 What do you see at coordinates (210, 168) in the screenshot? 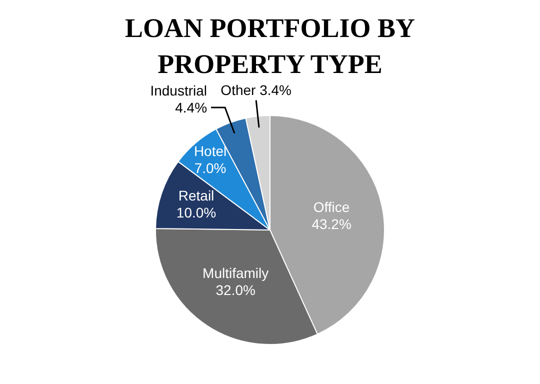
I see `data-label: 7.0%` at bounding box center [210, 168].